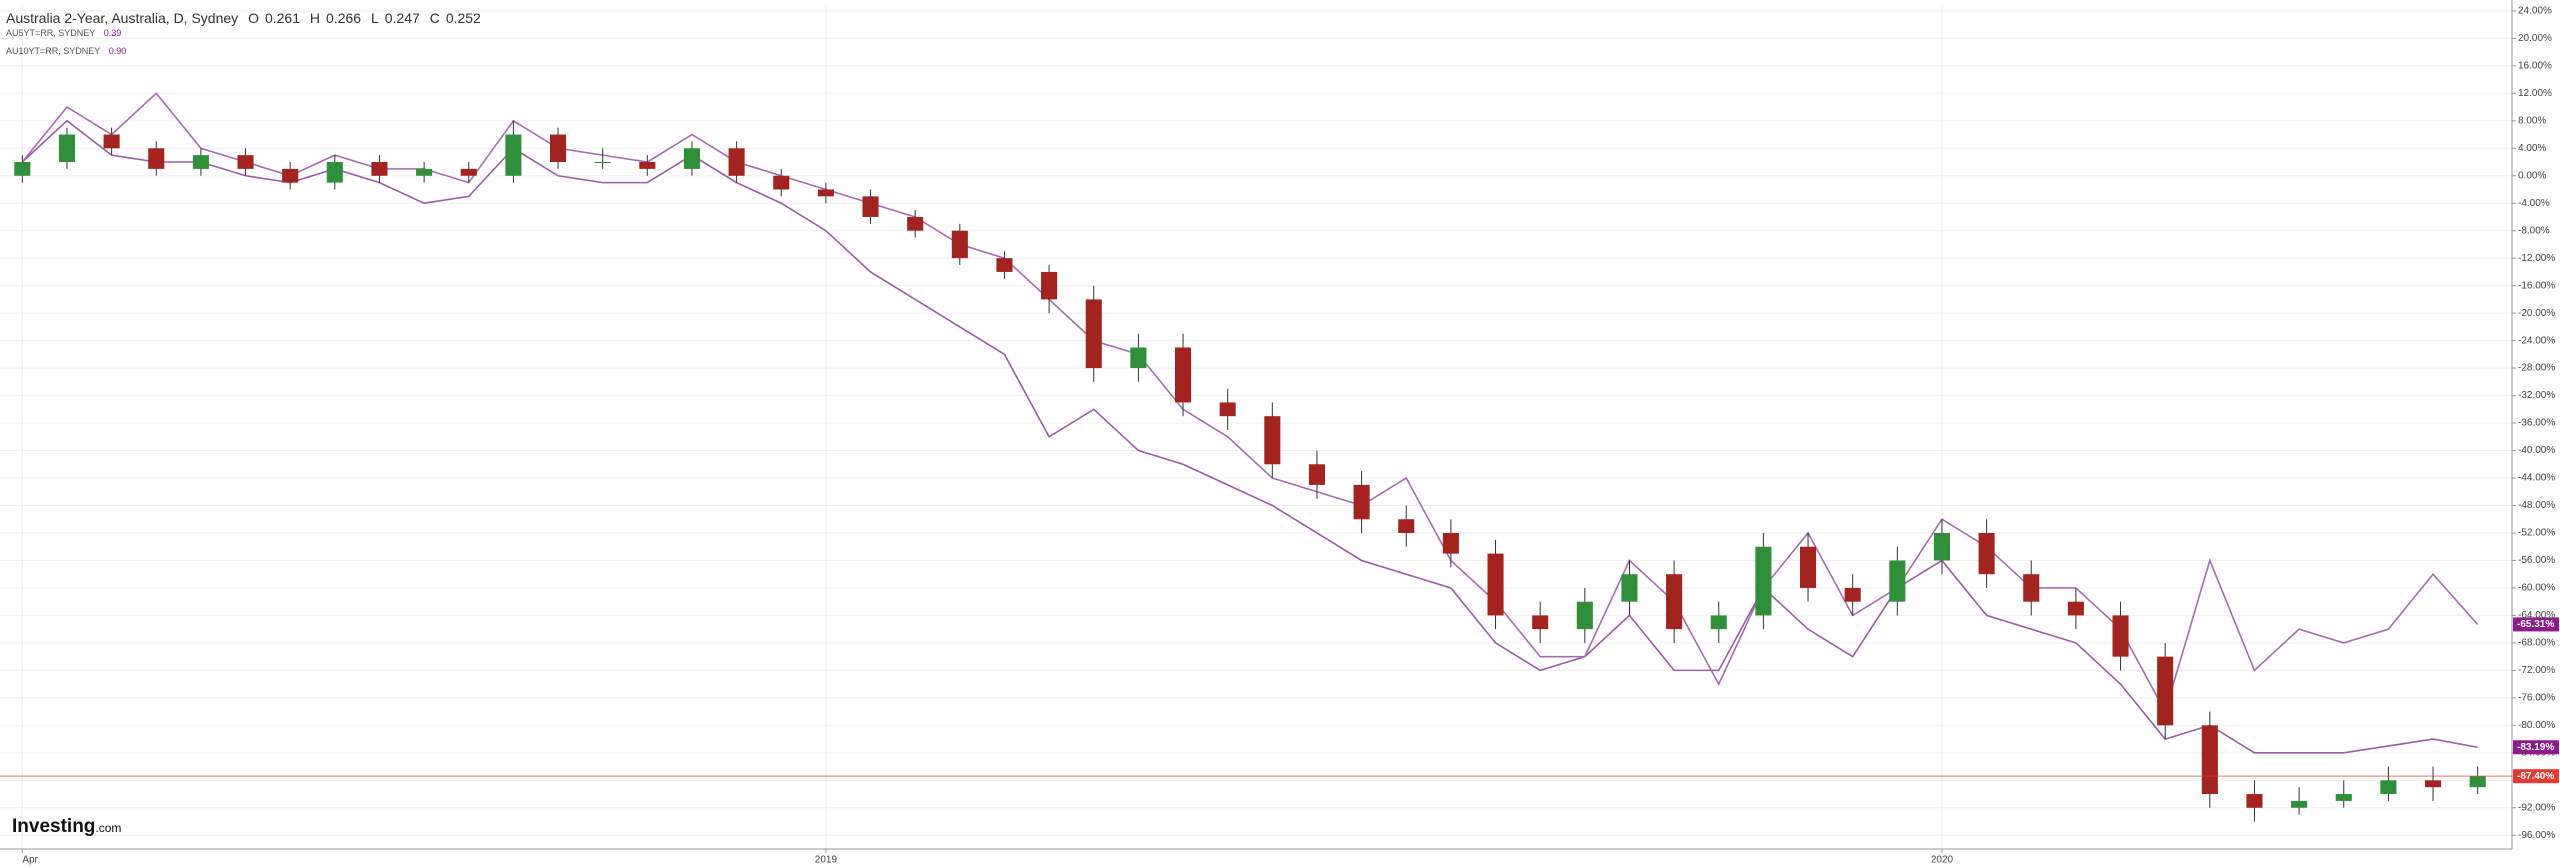 The image size is (2560, 868). I want to click on ohlc-label: L, so click(374, 18).